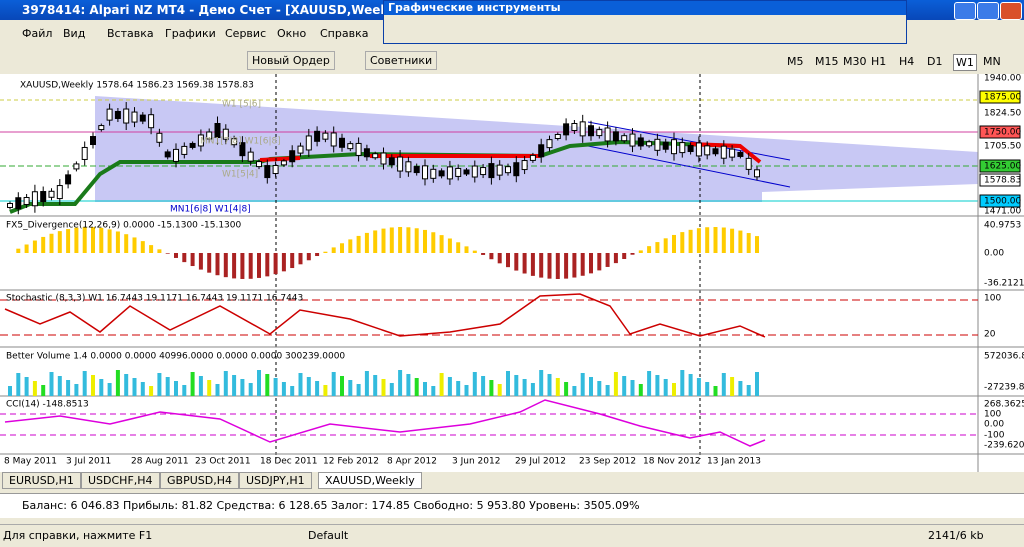  What do you see at coordinates (37, 33) in the screenshot?
I see `menu-item: Файл` at bounding box center [37, 33].